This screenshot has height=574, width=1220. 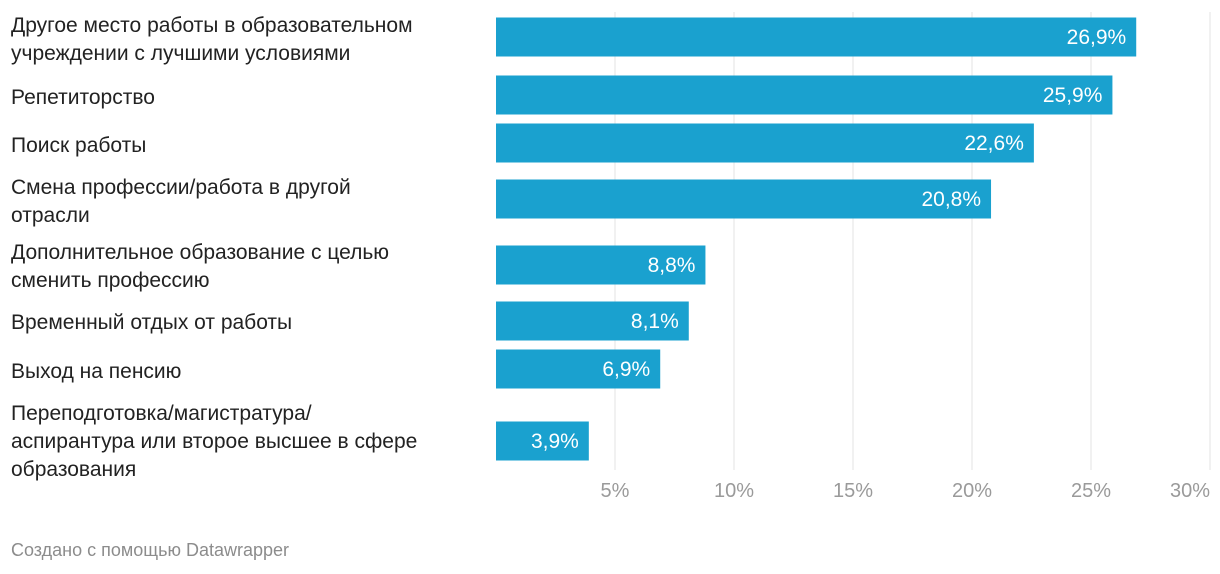 What do you see at coordinates (734, 491) in the screenshot?
I see `x-tick-label: 10%` at bounding box center [734, 491].